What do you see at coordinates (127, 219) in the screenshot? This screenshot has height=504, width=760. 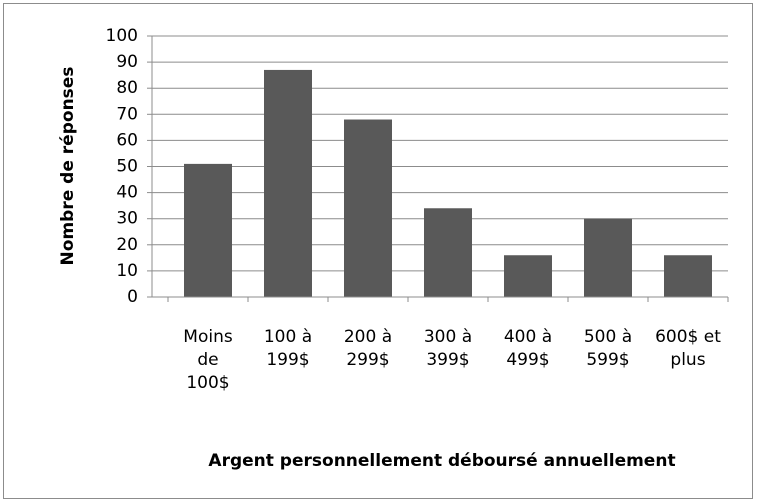 I see `y-tick-label: 30` at bounding box center [127, 219].